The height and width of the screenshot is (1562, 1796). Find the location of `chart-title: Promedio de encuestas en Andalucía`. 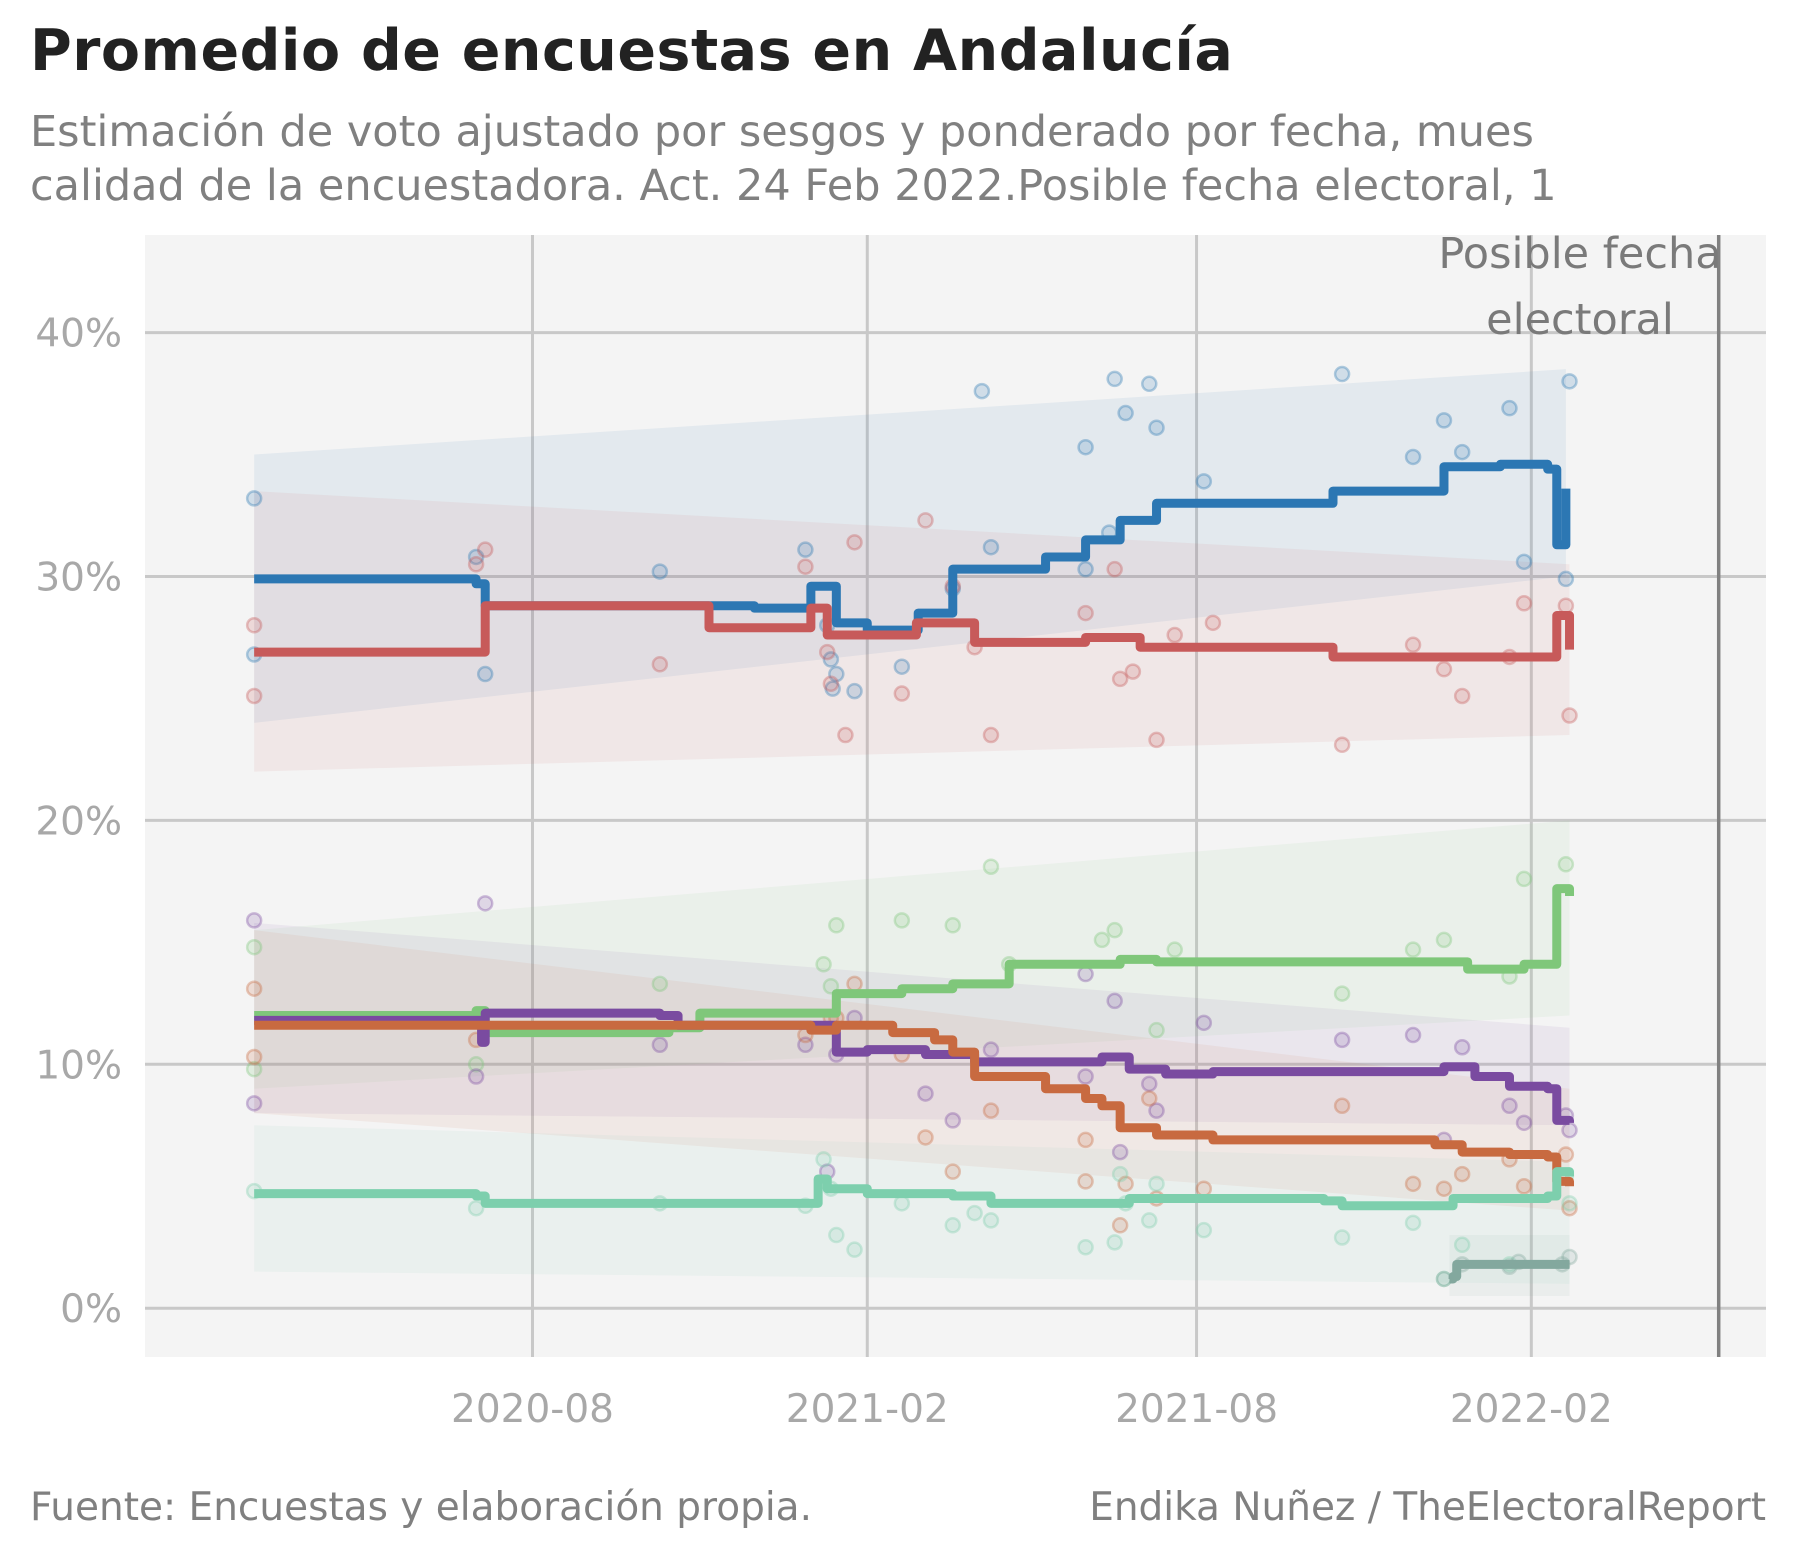

chart-title: Promedio de encuestas en Andalucía is located at coordinates (632, 51).